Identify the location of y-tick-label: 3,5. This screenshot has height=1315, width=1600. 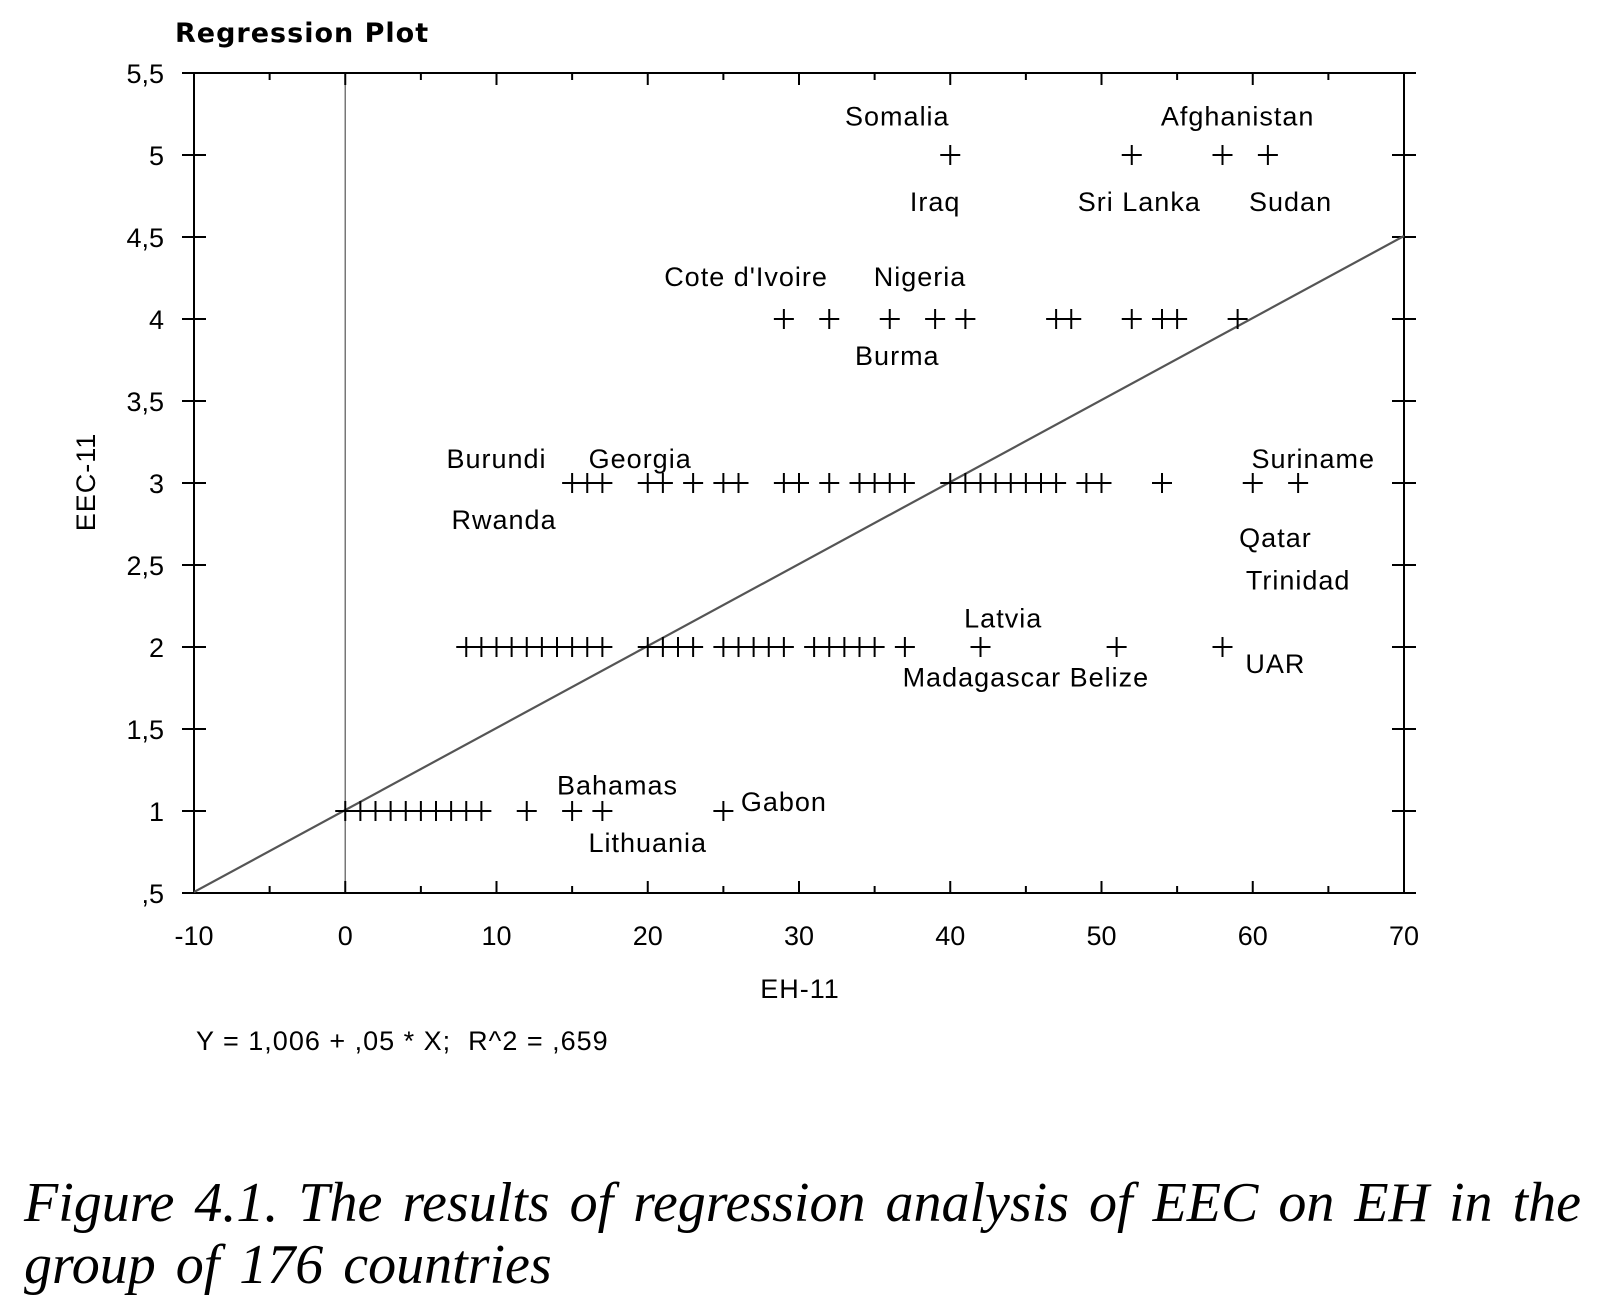
(145, 402).